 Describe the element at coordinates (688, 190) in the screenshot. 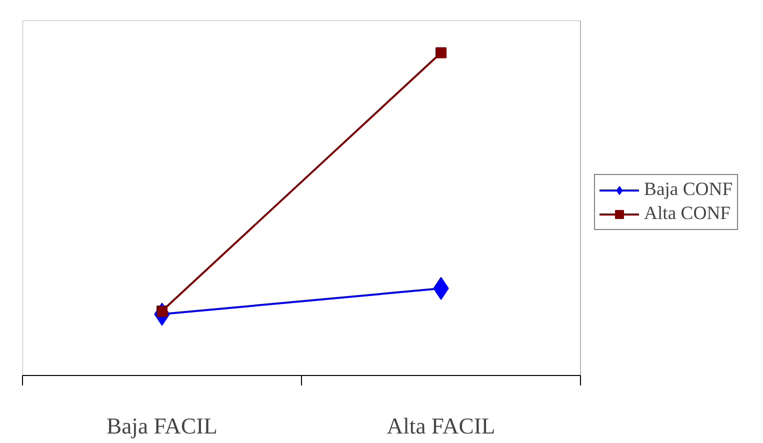

I see `legend-label: Baja CONF` at that location.